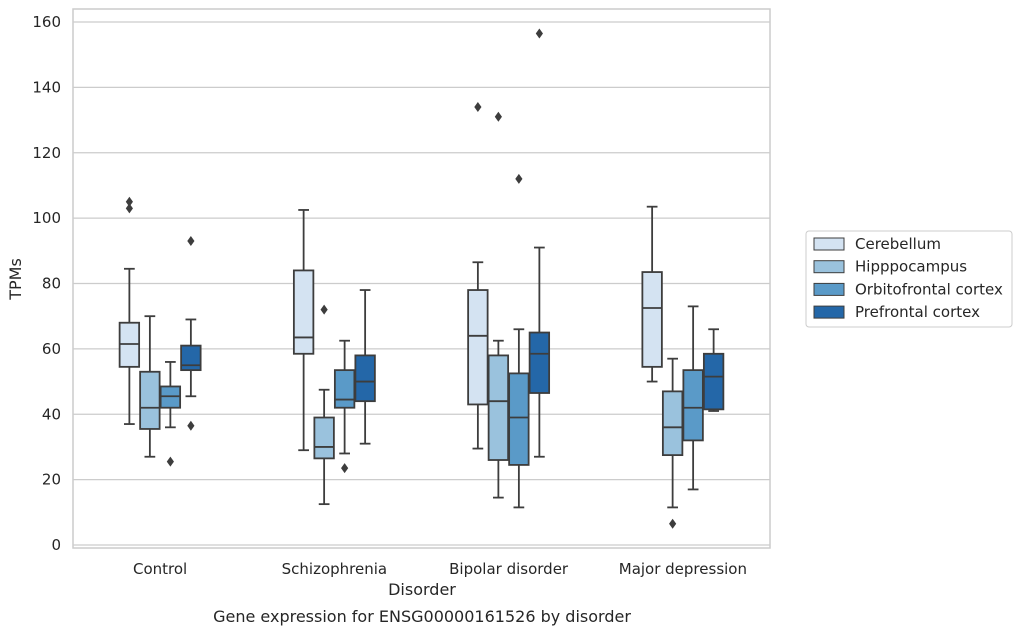  What do you see at coordinates (46, 153) in the screenshot?
I see `y-tick-label: 120` at bounding box center [46, 153].